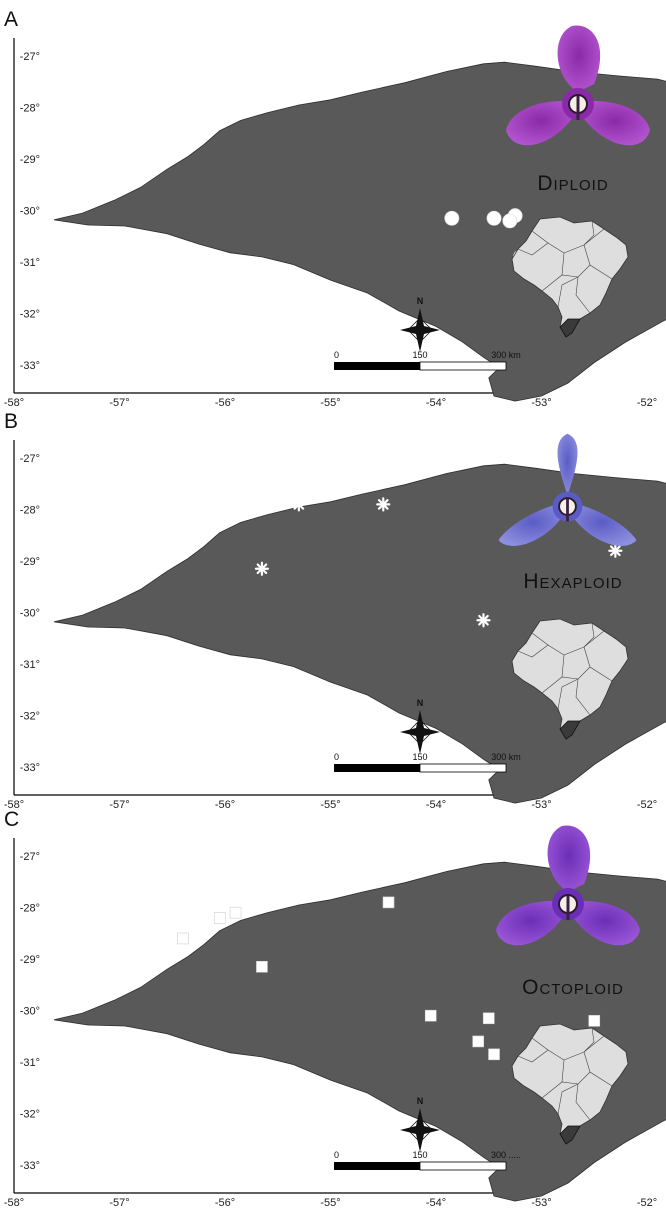 This screenshot has height=1217, width=666. What do you see at coordinates (568, 899) in the screenshot?
I see `flower-octoploid-image` at bounding box center [568, 899].